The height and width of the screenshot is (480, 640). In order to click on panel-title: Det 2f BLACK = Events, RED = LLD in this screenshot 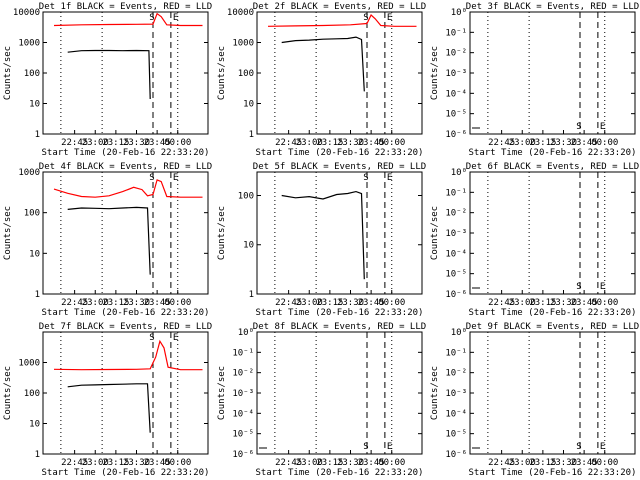, I will do `click(339, 7)`.